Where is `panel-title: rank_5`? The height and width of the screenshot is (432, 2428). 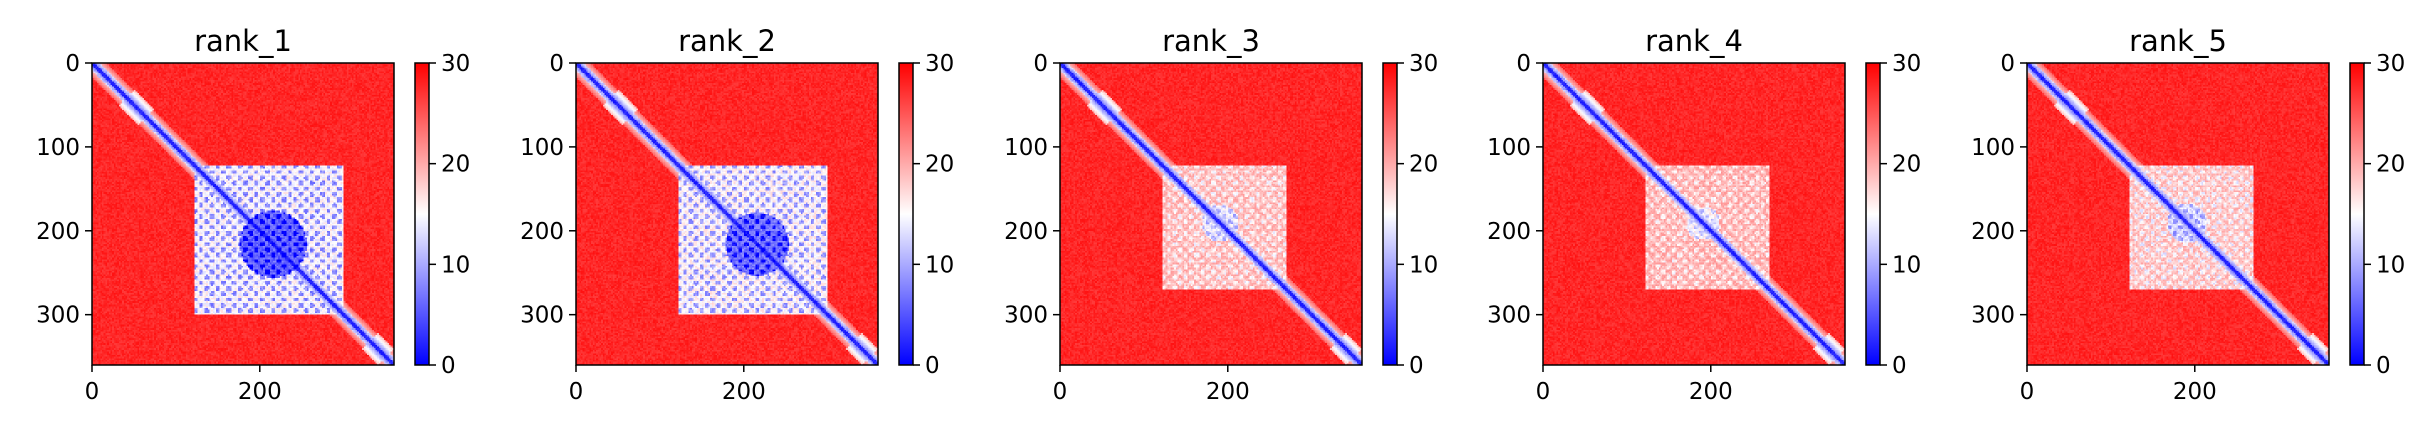 panel-title: rank_5 is located at coordinates (2178, 41).